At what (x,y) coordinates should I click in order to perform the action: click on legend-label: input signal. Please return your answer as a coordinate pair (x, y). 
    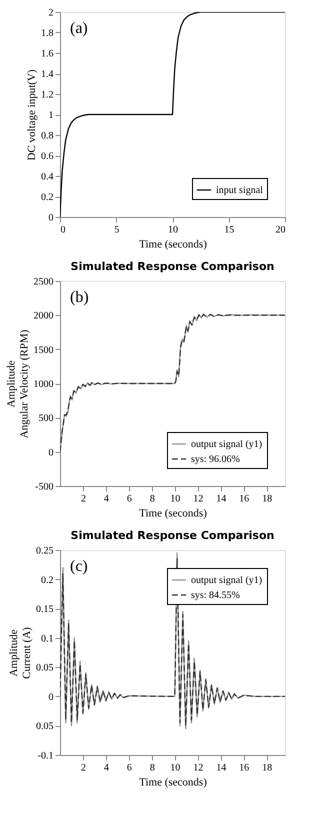
    Looking at the image, I should click on (240, 190).